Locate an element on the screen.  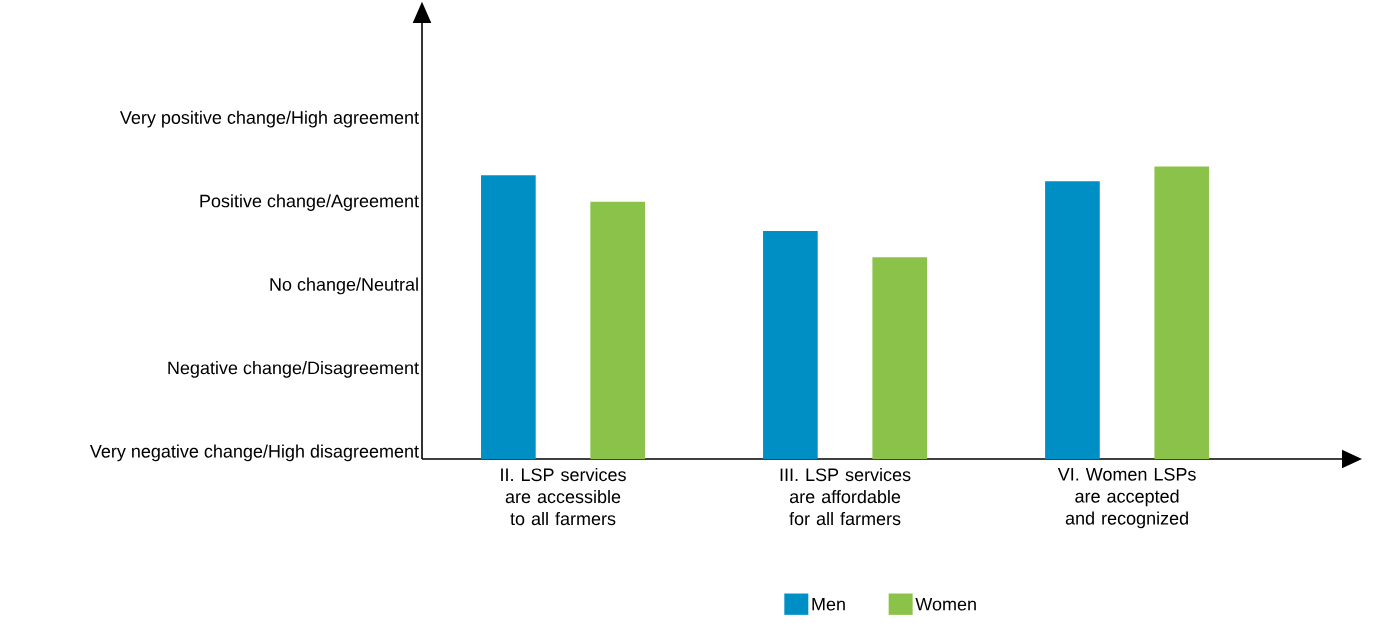
text: No change/Neutral is located at coordinates (344, 286).